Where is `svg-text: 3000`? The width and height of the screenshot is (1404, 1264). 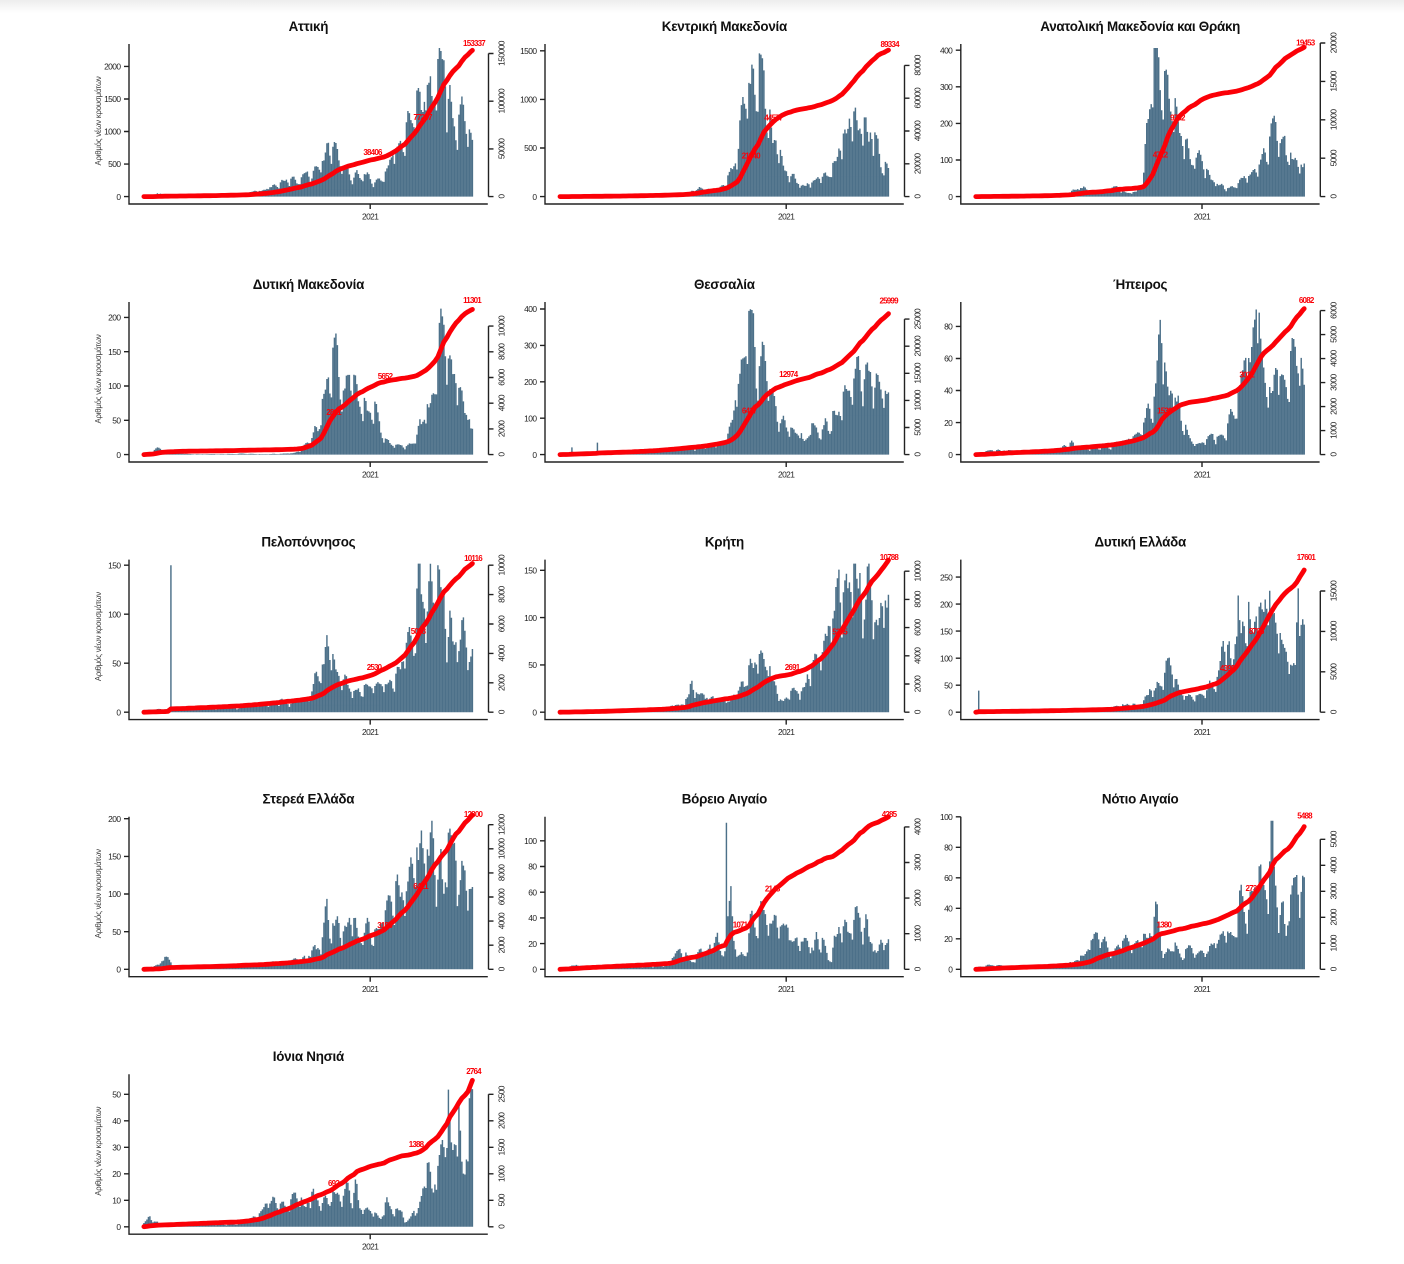
svg-text: 3000 is located at coordinates (1334, 890).